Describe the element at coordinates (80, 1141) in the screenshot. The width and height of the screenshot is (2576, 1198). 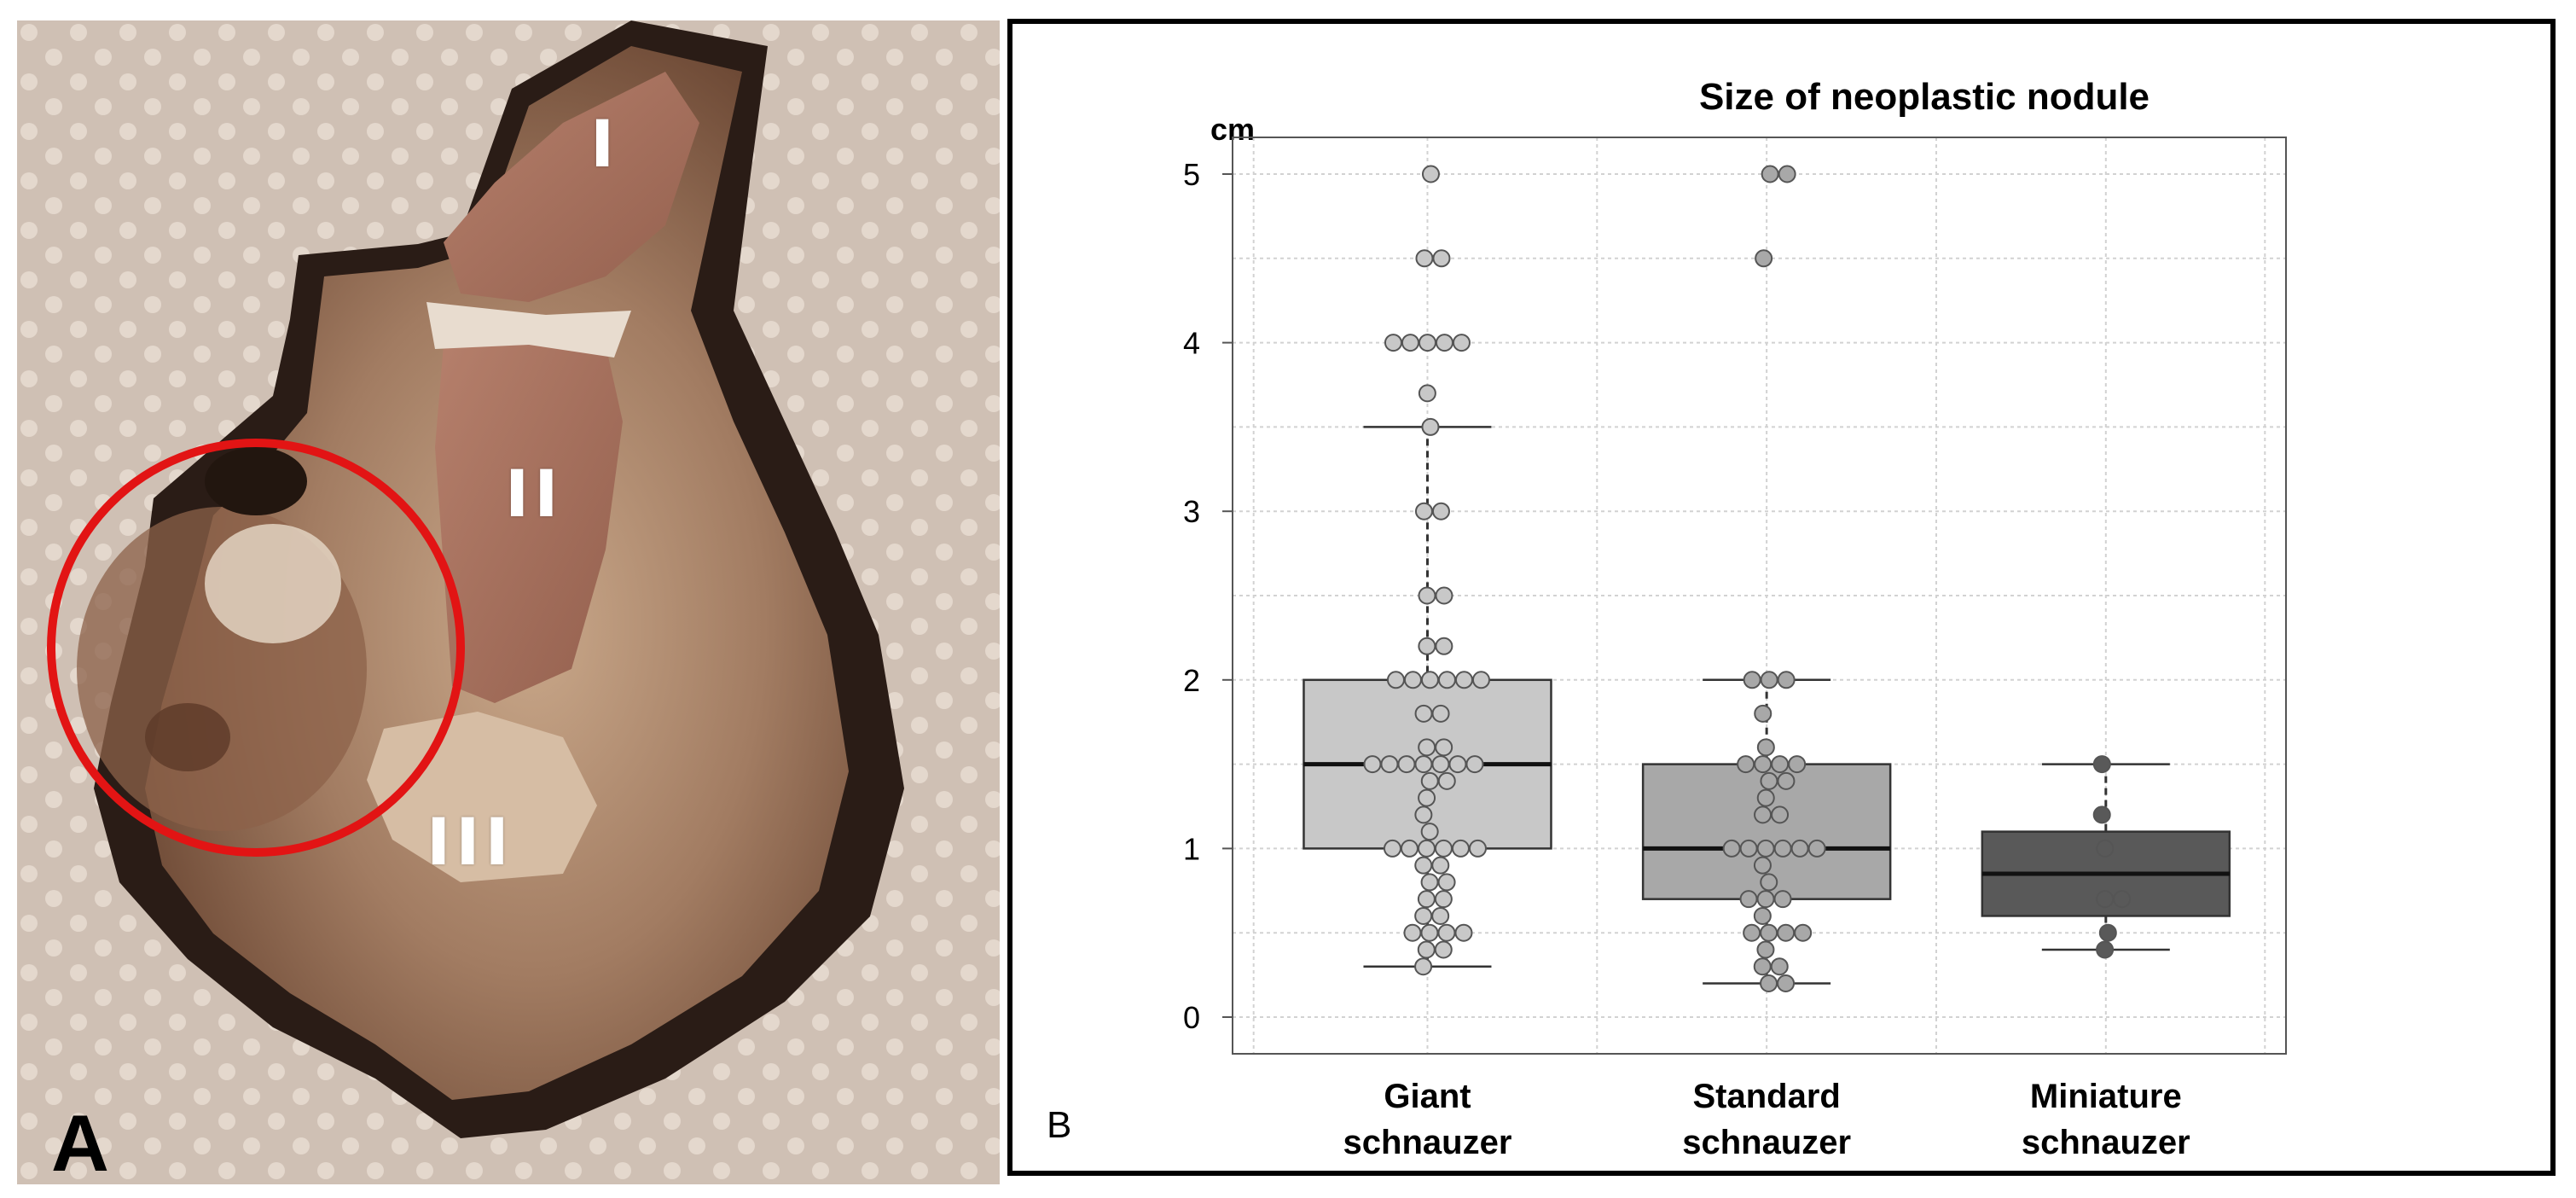
I see `panel-a-label: A` at that location.